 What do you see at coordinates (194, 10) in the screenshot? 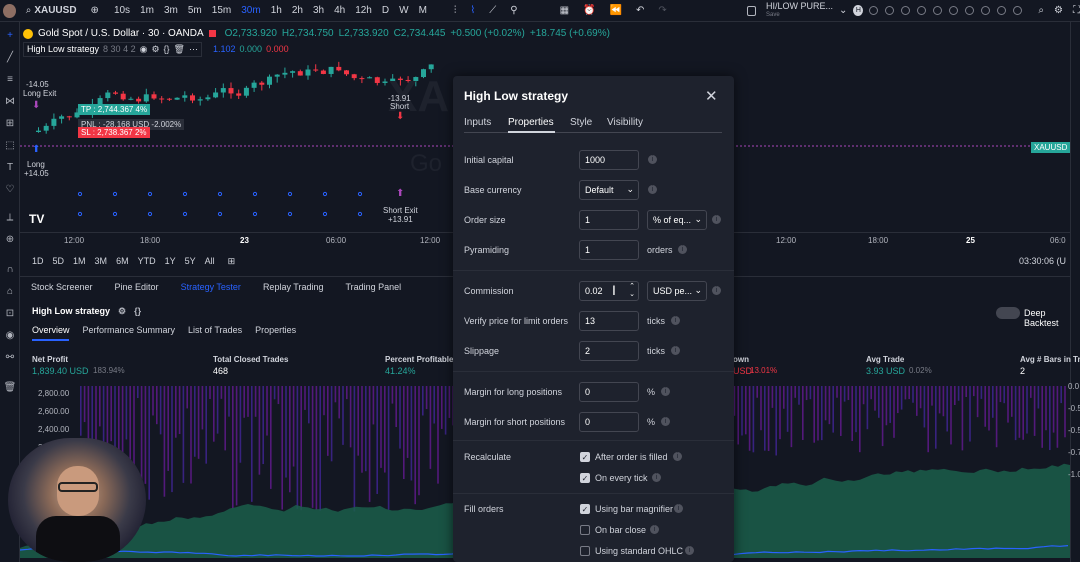
I see `timeframe-5m: 5m` at bounding box center [194, 10].